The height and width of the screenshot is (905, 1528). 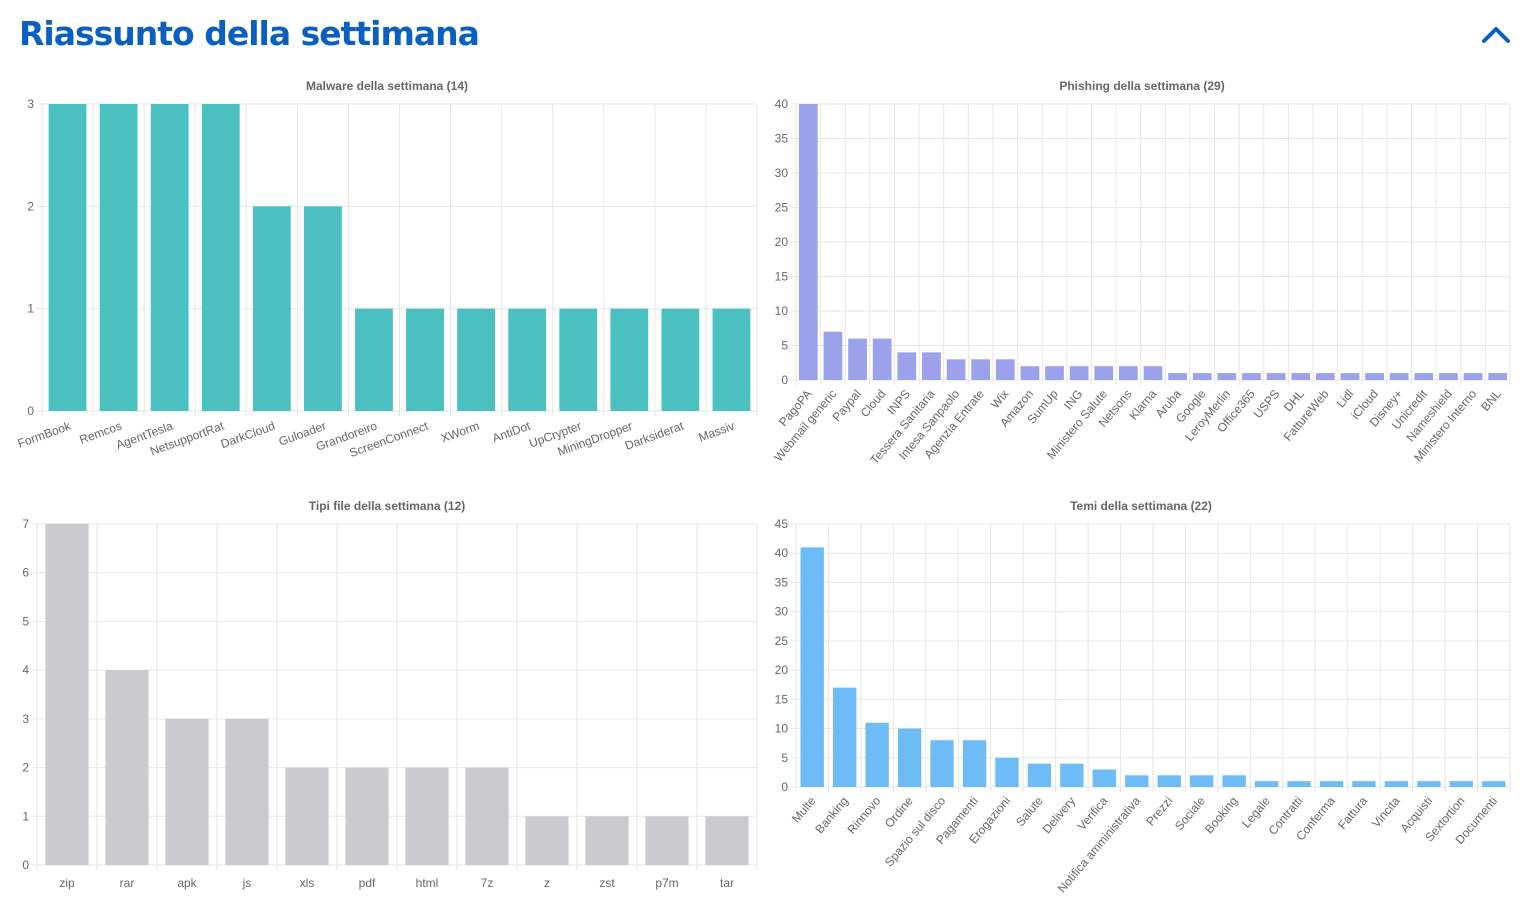 What do you see at coordinates (907, 366) in the screenshot?
I see `bar-inps` at bounding box center [907, 366].